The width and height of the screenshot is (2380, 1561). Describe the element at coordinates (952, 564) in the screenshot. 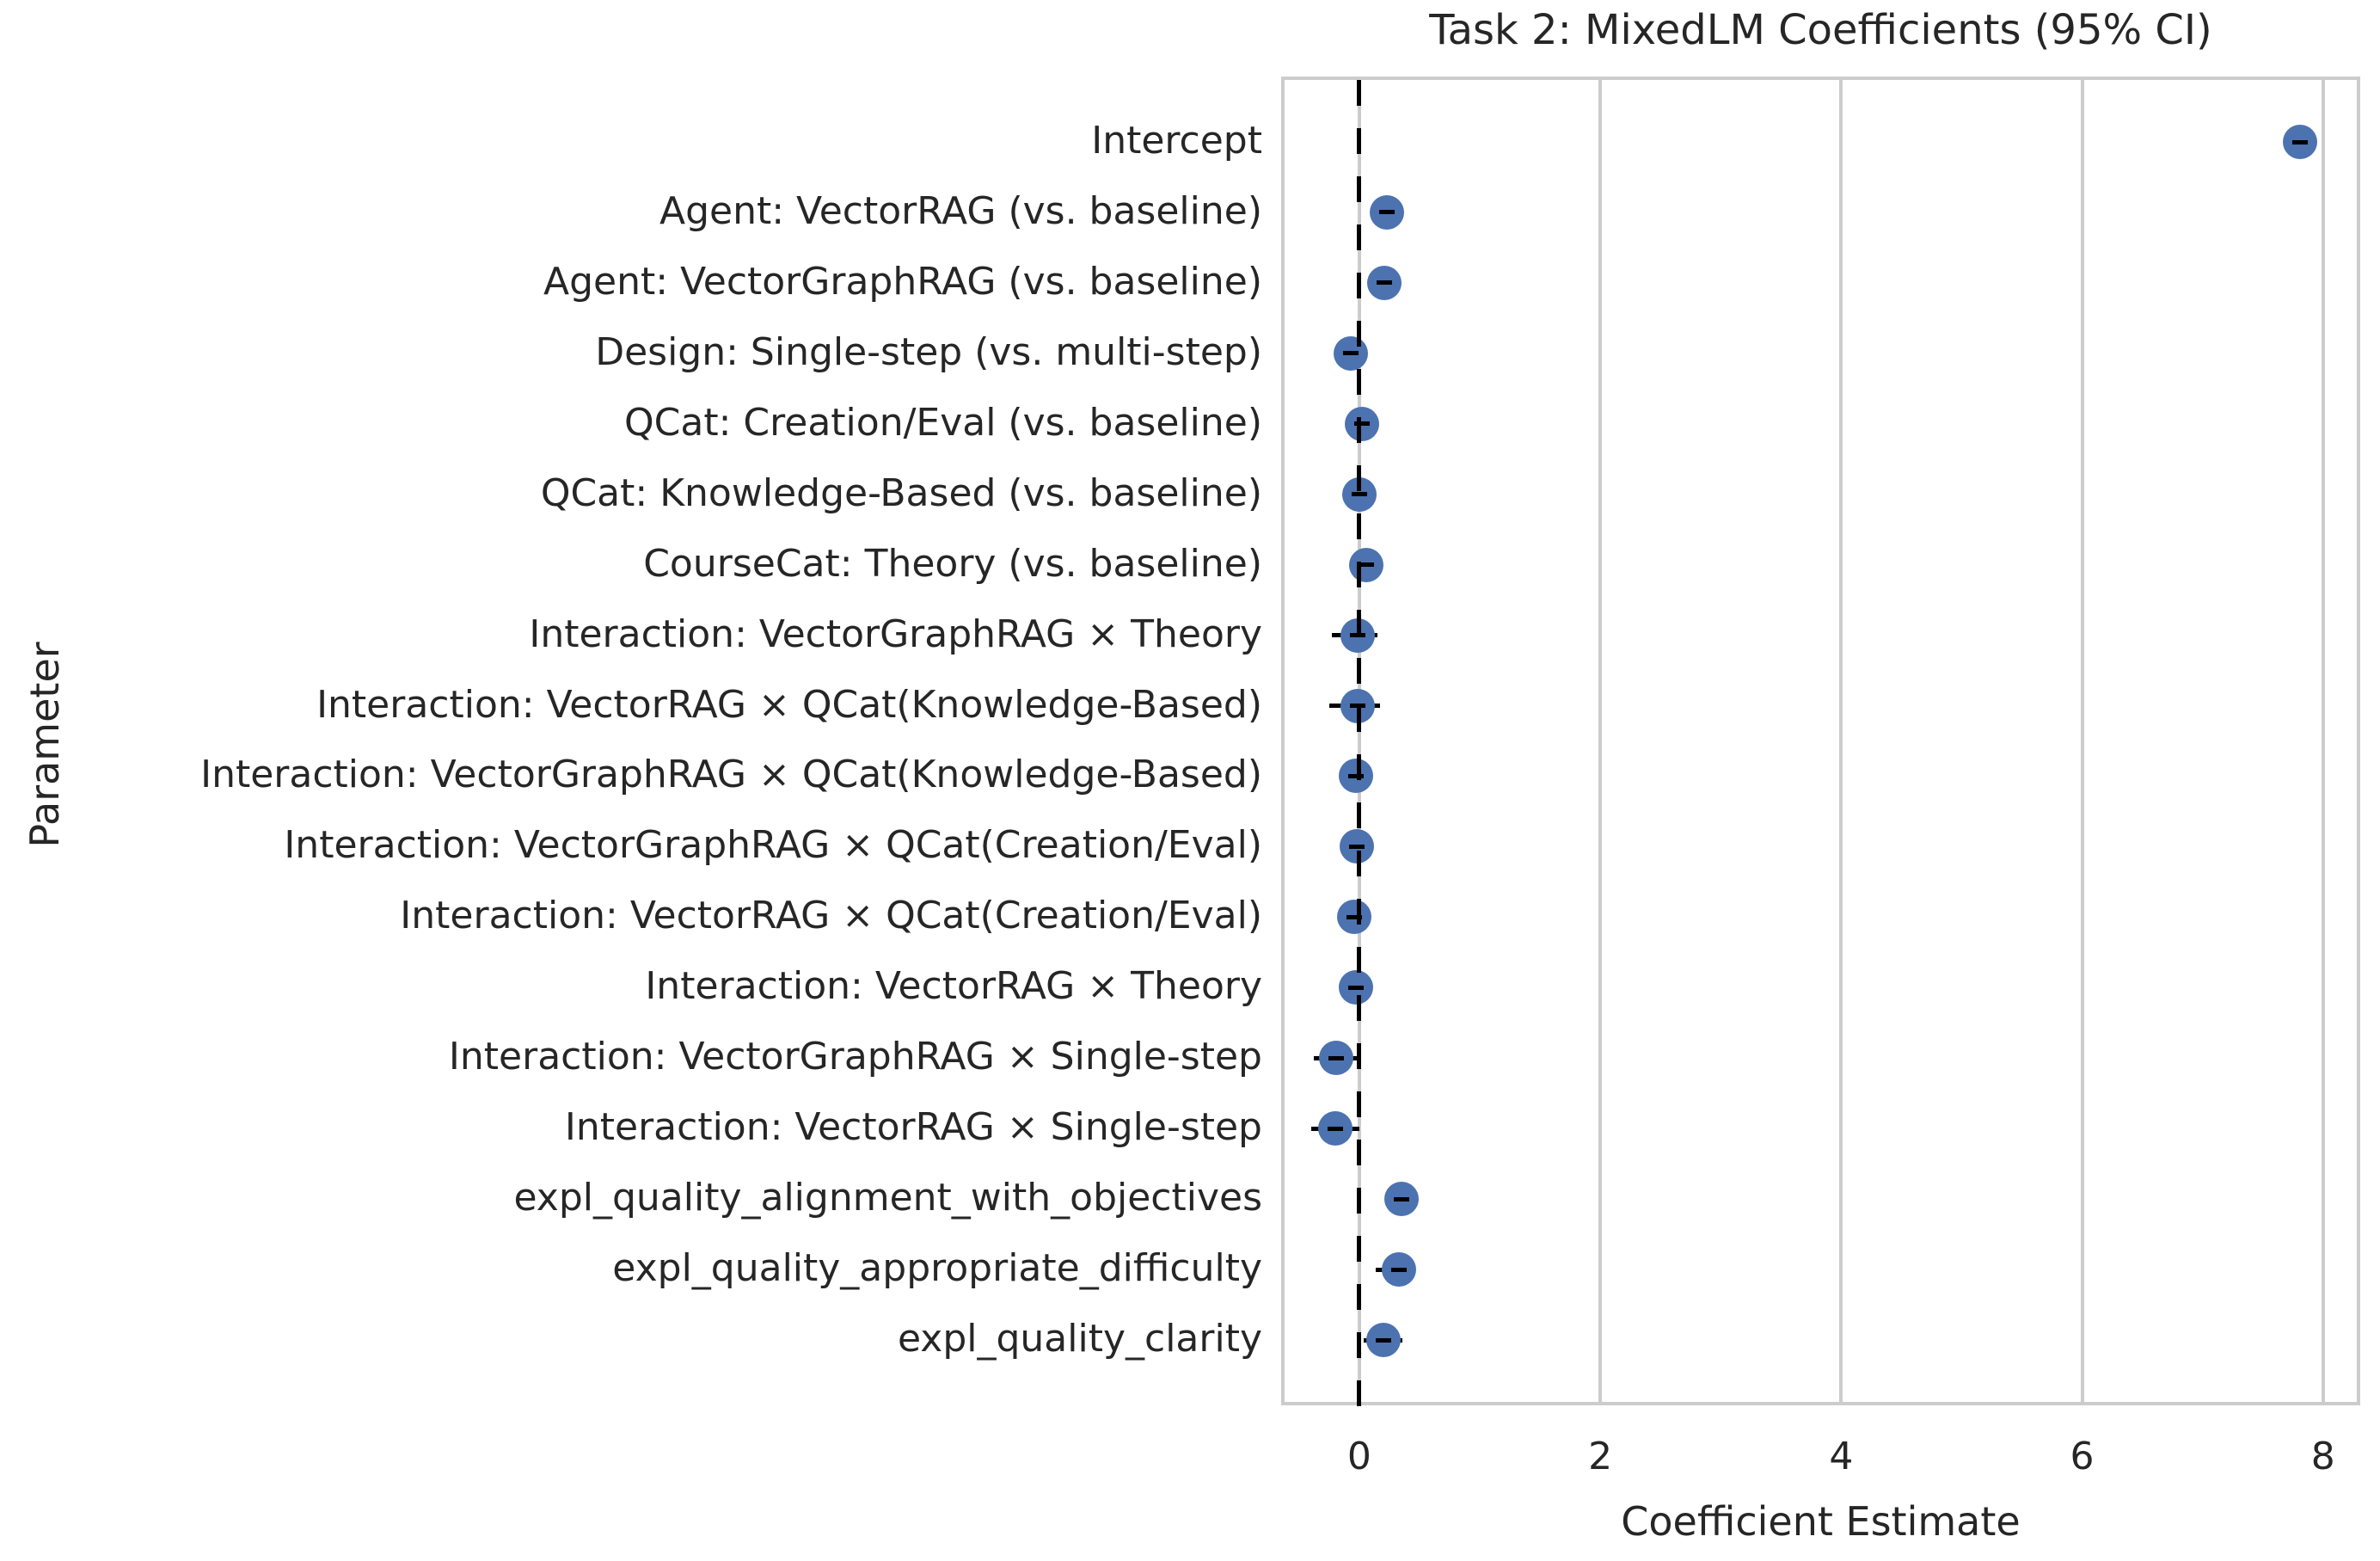

I see `param-label: CourseCat: Theory (vs. baseline)` at that location.